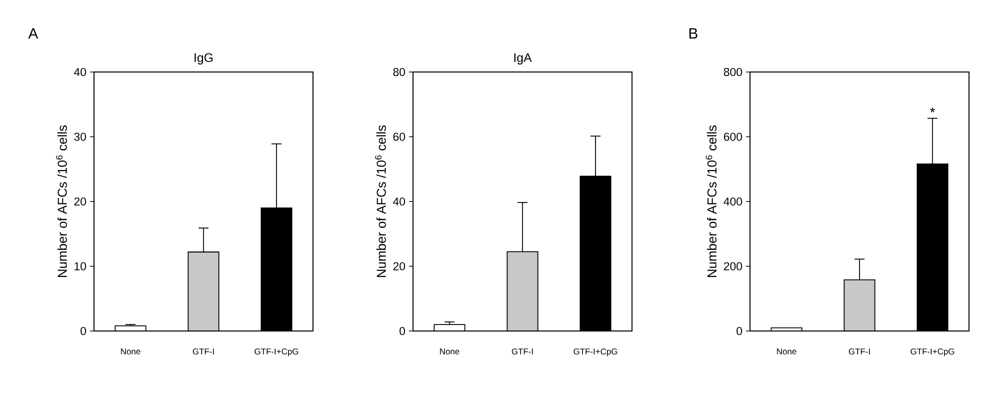 The image size is (982, 394). What do you see at coordinates (733, 136) in the screenshot?
I see `y-tick-label: 600` at bounding box center [733, 136].